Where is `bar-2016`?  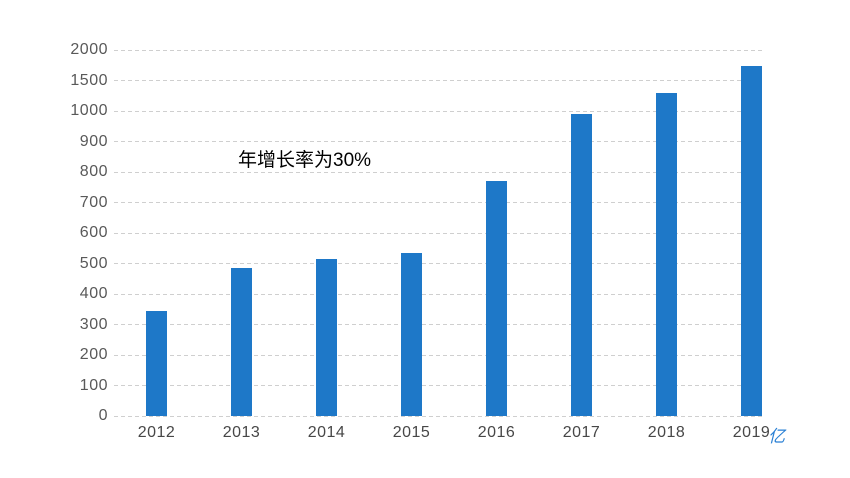
bar-2016 is located at coordinates (496, 298).